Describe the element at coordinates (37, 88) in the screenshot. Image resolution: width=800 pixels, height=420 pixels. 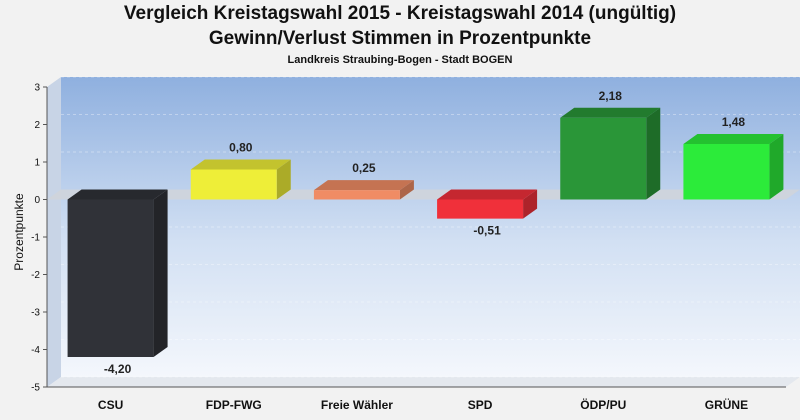
I see `y-tick-label: 3` at that location.